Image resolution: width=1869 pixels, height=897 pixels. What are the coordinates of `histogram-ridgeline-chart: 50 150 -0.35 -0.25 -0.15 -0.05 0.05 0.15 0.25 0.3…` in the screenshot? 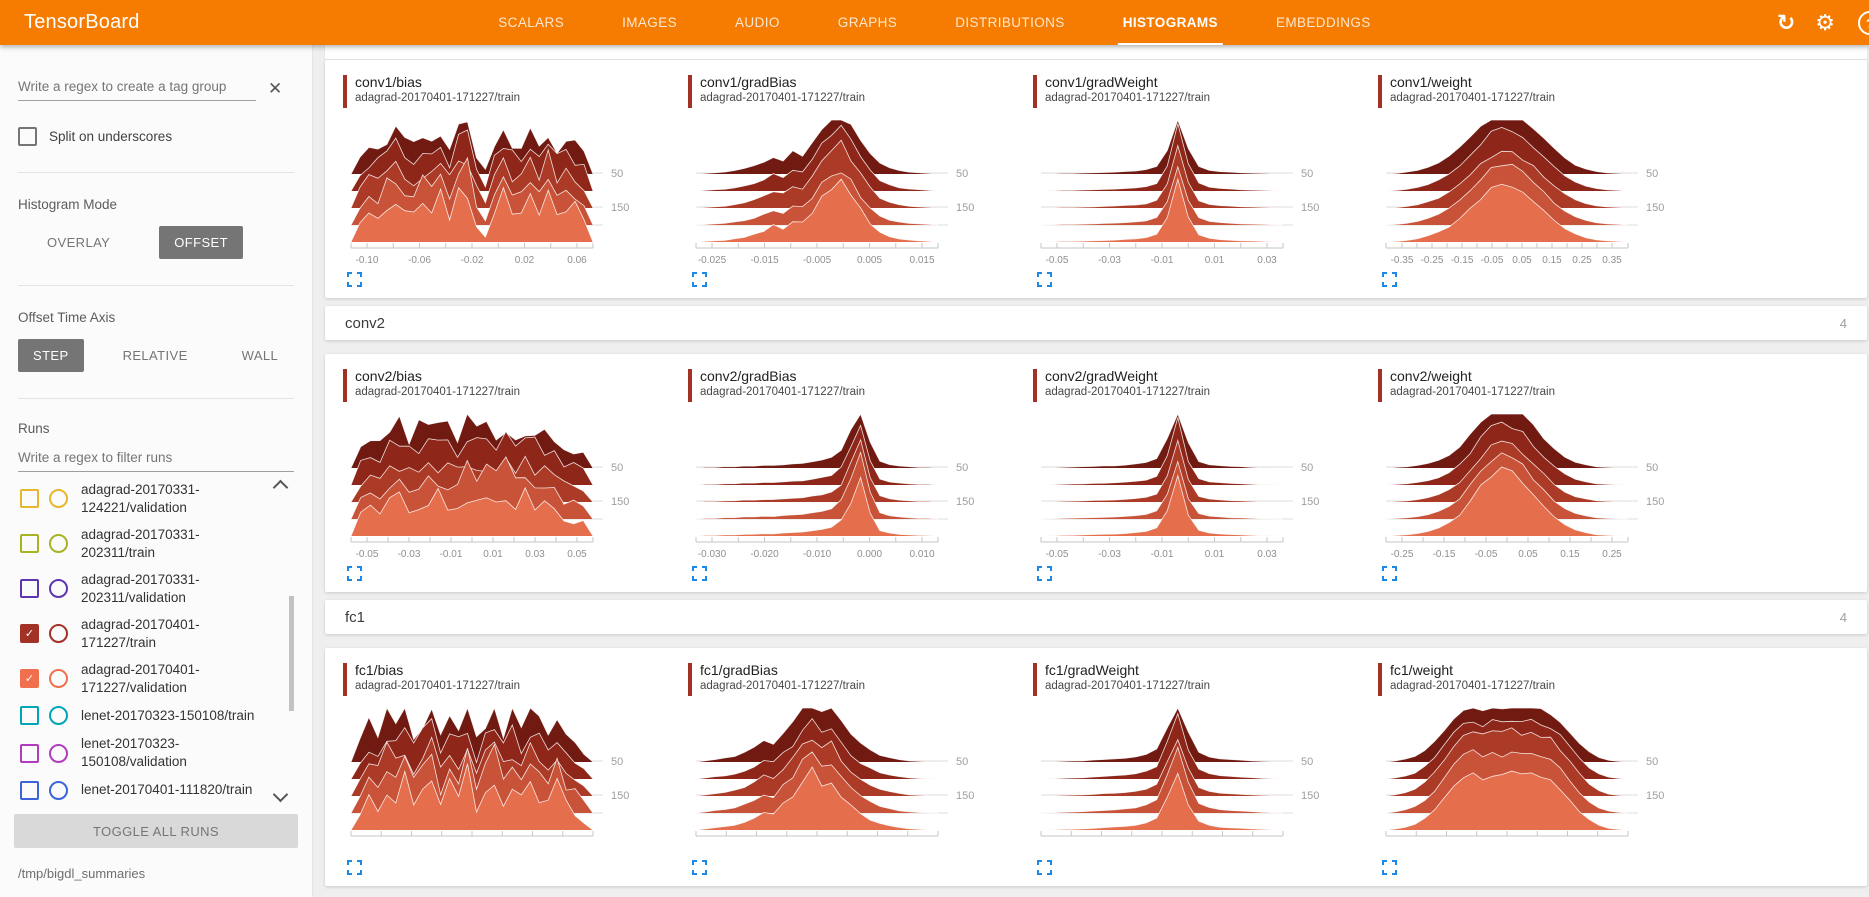 It's located at (1524, 192).